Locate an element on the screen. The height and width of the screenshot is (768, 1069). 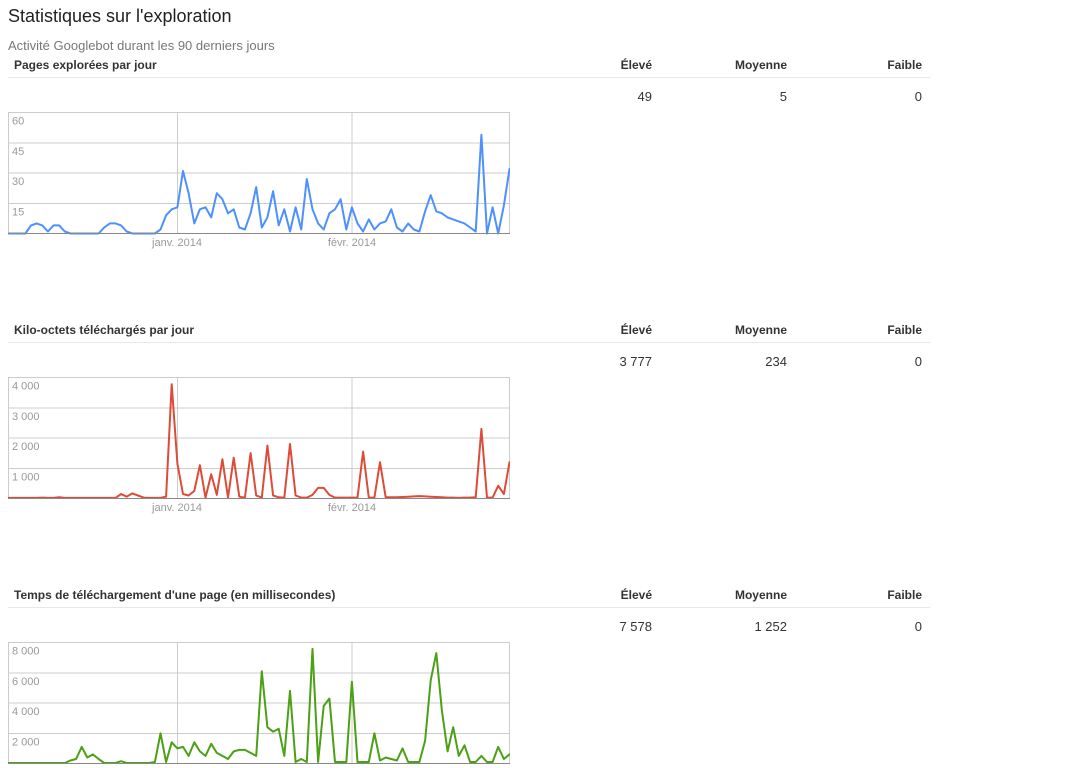
chart-kilobytes-downloaded: 1 000 2 000 3 000 4 000 janv. 2014 févr. 2014 is located at coordinates (259, 447).